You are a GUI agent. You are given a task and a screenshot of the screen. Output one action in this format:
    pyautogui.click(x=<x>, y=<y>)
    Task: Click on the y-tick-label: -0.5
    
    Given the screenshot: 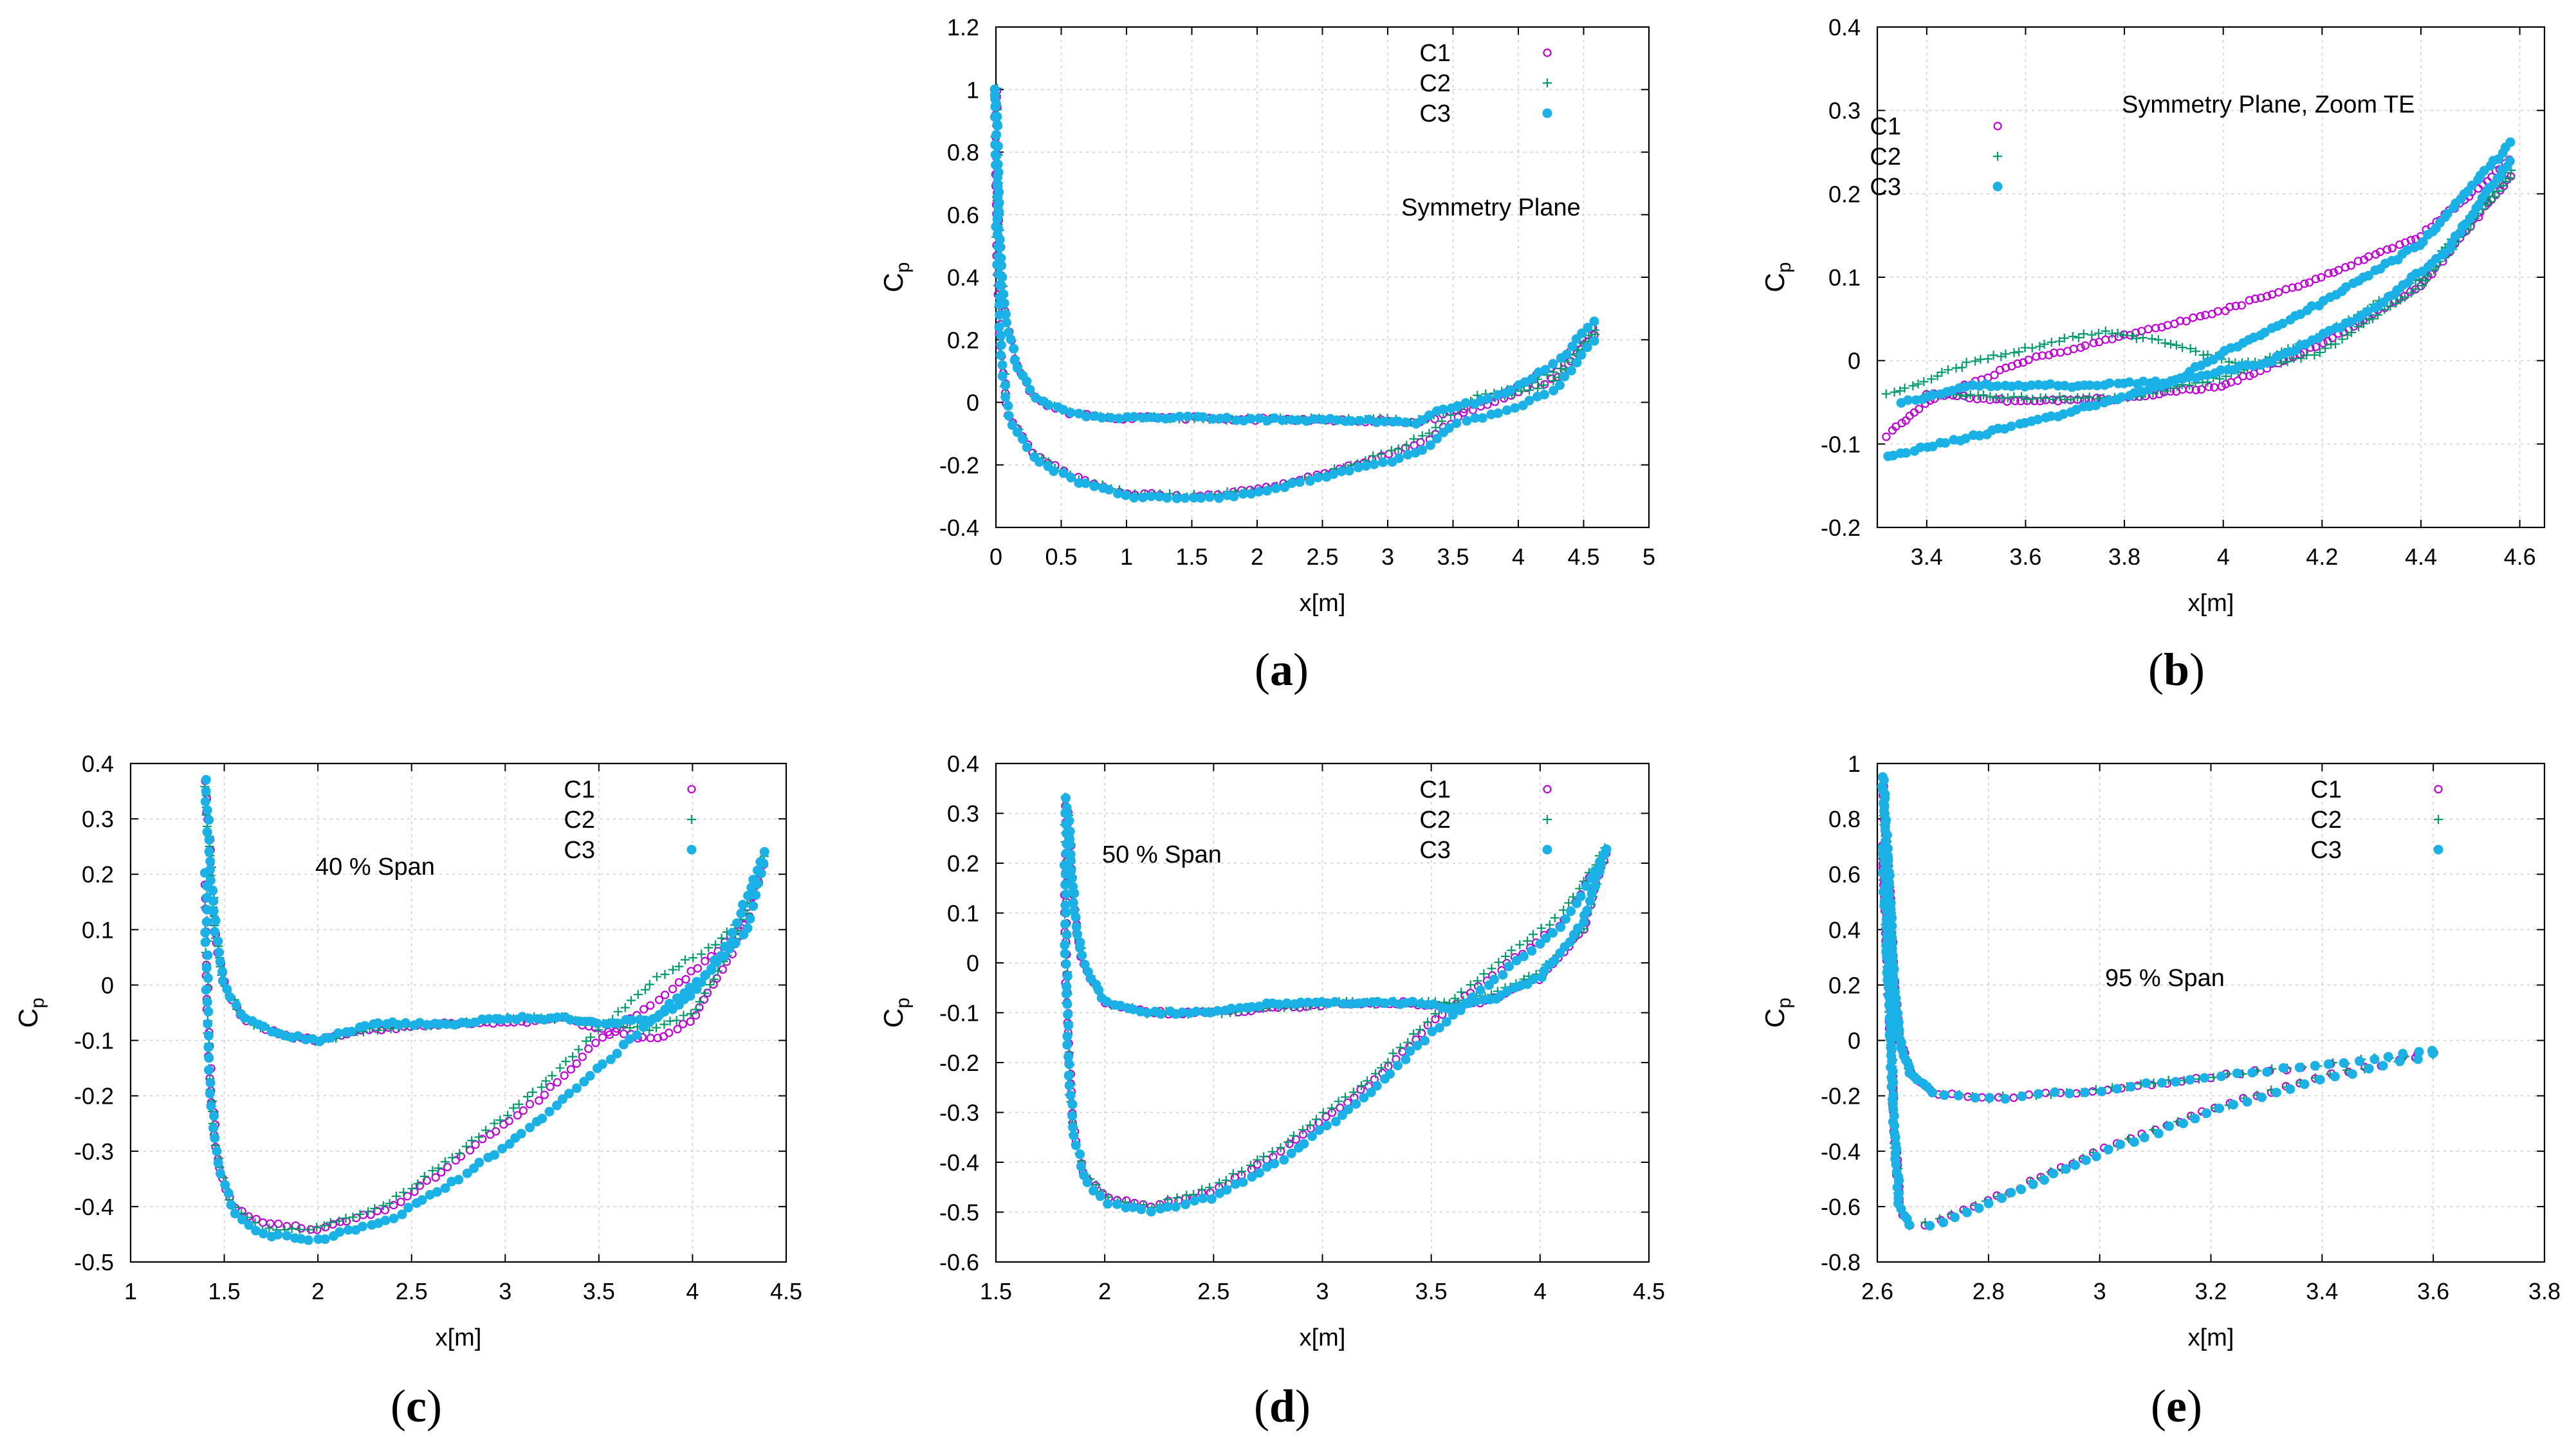 What is the action you would take?
    pyautogui.click(x=94, y=1262)
    